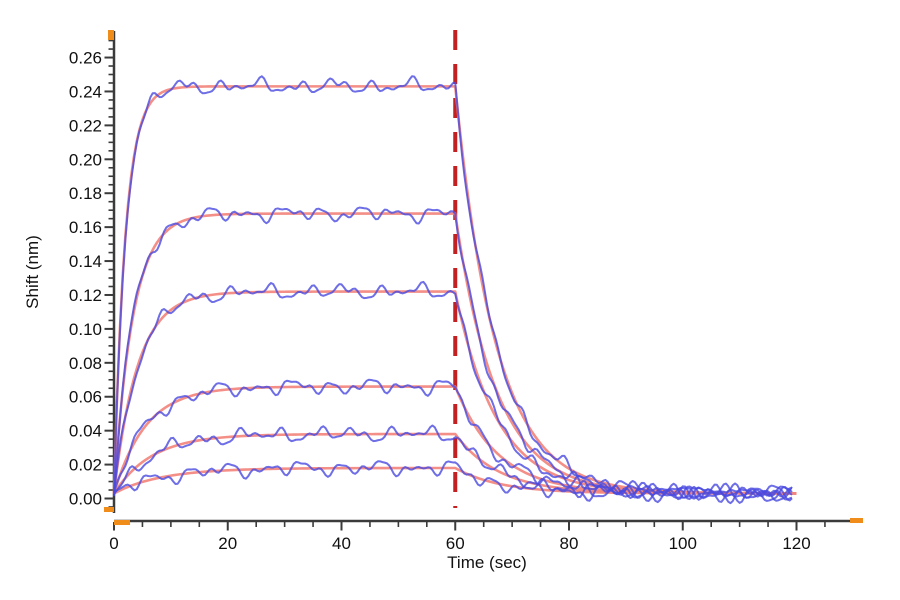  What do you see at coordinates (455, 543) in the screenshot?
I see `x-tick-label: 60` at bounding box center [455, 543].